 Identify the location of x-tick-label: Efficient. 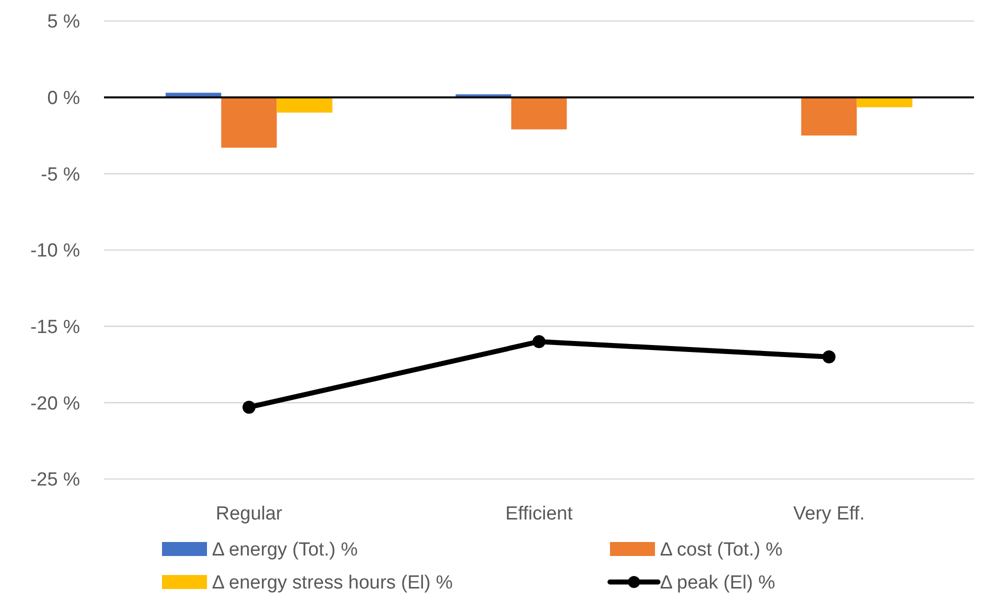
(539, 514).